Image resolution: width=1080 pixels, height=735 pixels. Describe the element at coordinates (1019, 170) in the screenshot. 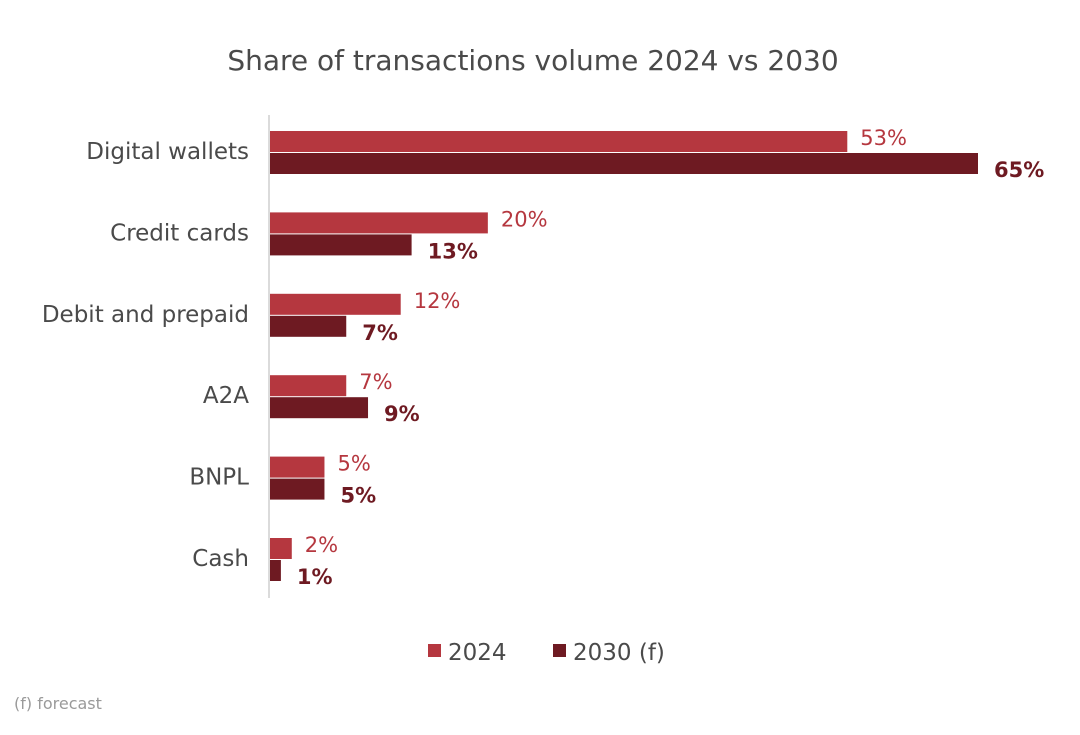

I see `data-label-2030-digital-wallets: 65%` at that location.